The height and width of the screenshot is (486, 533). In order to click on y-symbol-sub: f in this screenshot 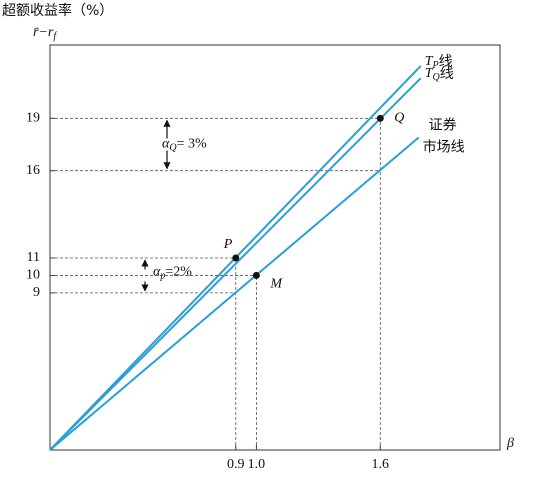, I will do `click(55, 36)`.